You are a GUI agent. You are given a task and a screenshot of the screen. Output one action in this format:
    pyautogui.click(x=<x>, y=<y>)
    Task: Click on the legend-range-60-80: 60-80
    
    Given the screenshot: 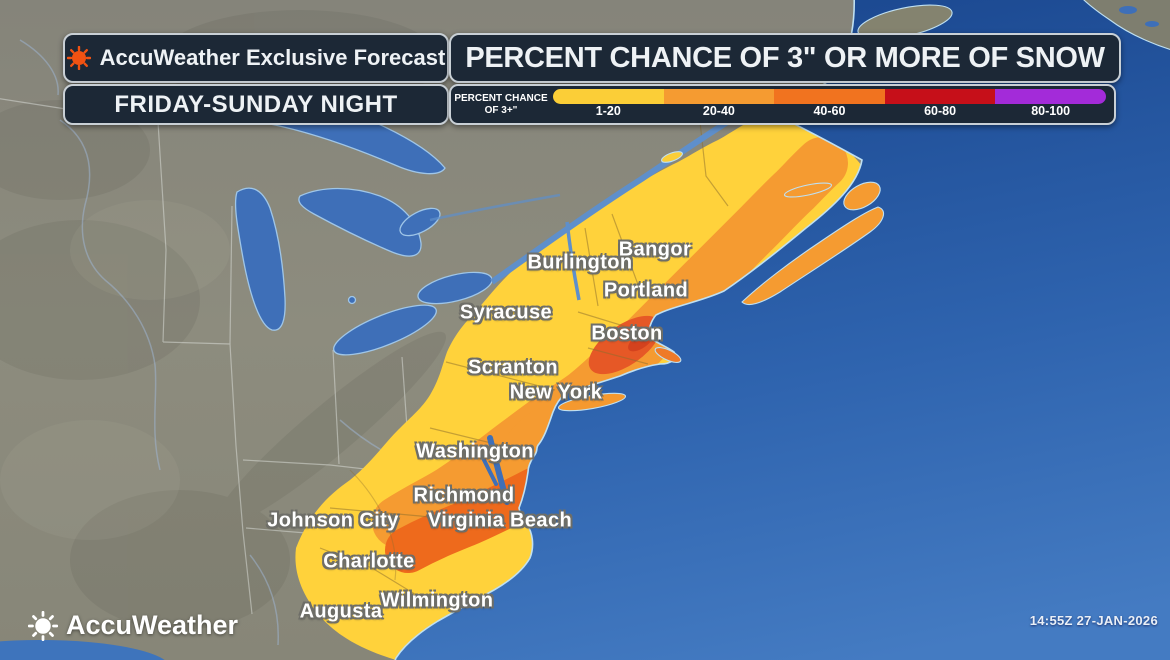 What is the action you would take?
    pyautogui.click(x=940, y=111)
    